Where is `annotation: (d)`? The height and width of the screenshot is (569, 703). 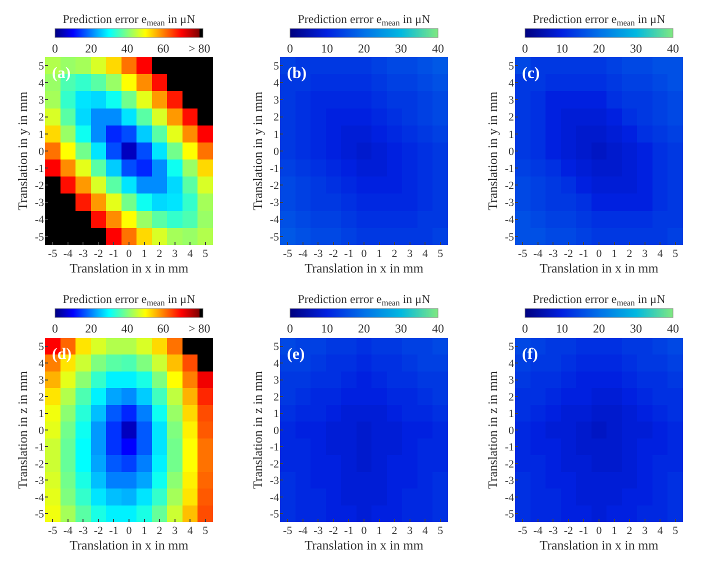 annotation: (d) is located at coordinates (62, 354).